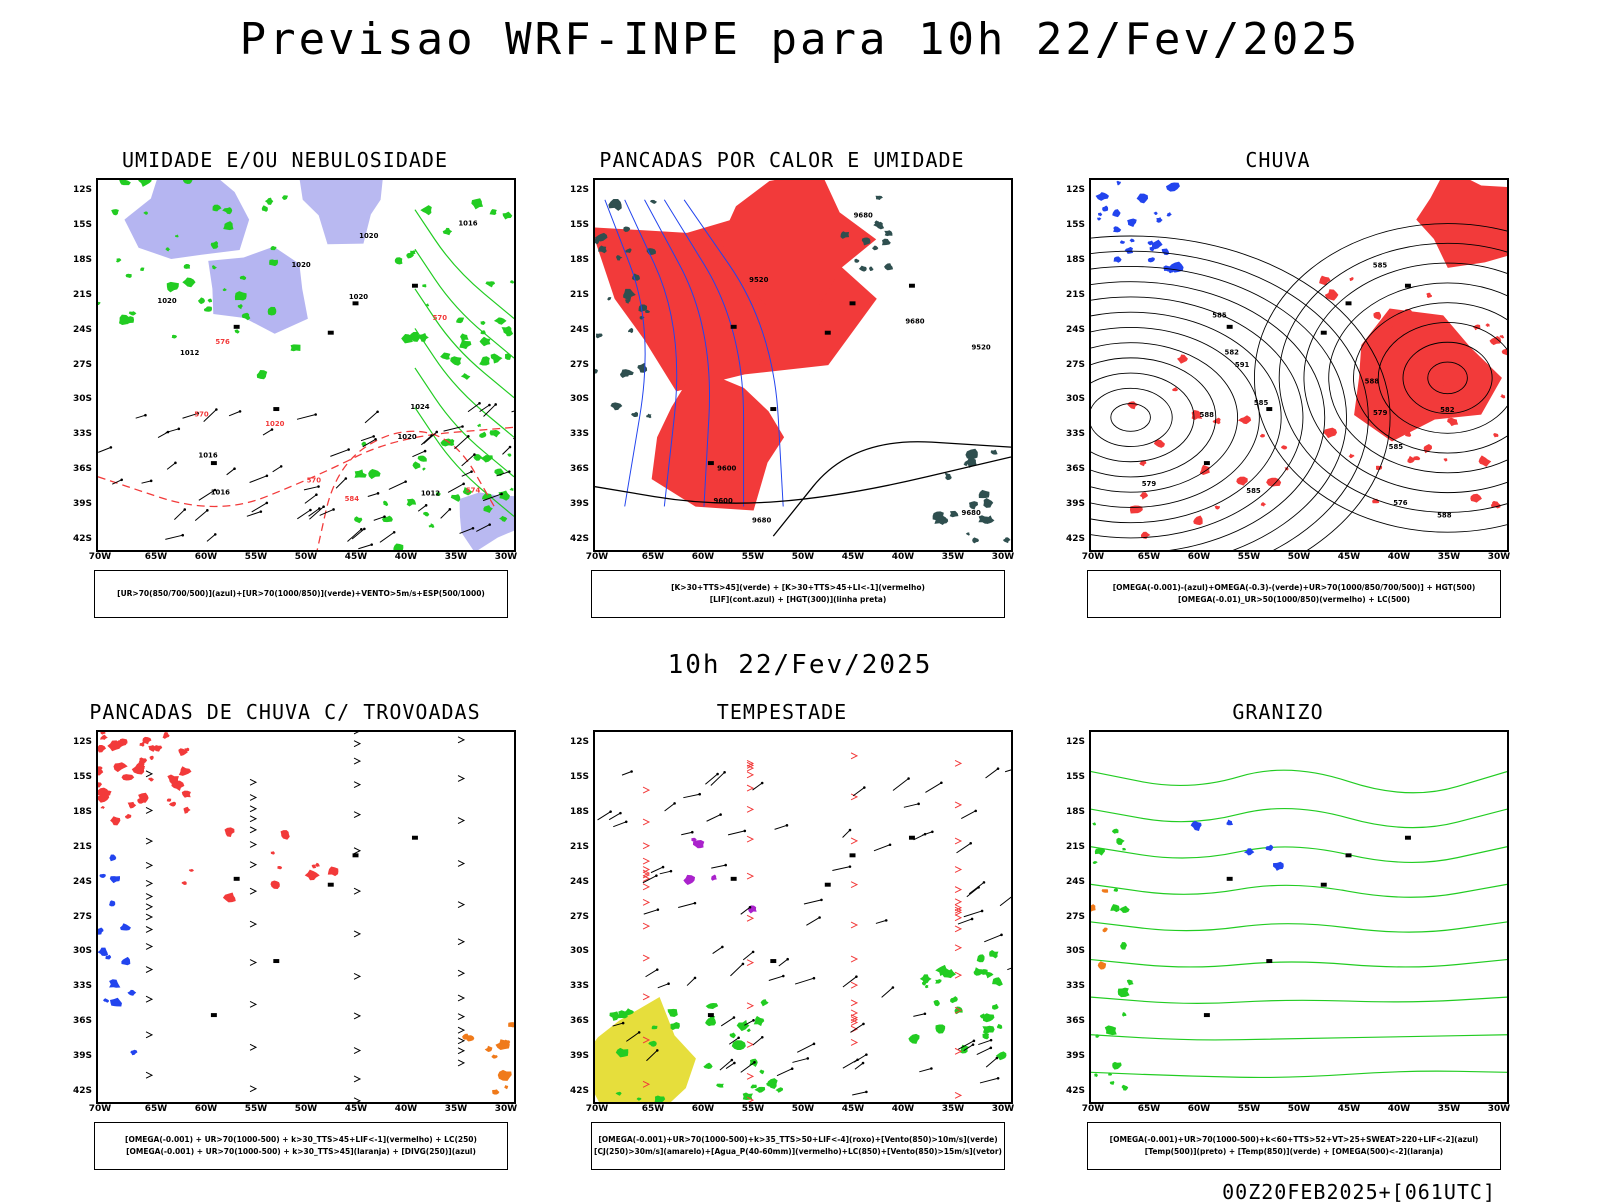 This screenshot has height=1204, width=1600. Describe the element at coordinates (506, 1087) in the screenshot. I see `thunderstorm-area-orange` at that location.